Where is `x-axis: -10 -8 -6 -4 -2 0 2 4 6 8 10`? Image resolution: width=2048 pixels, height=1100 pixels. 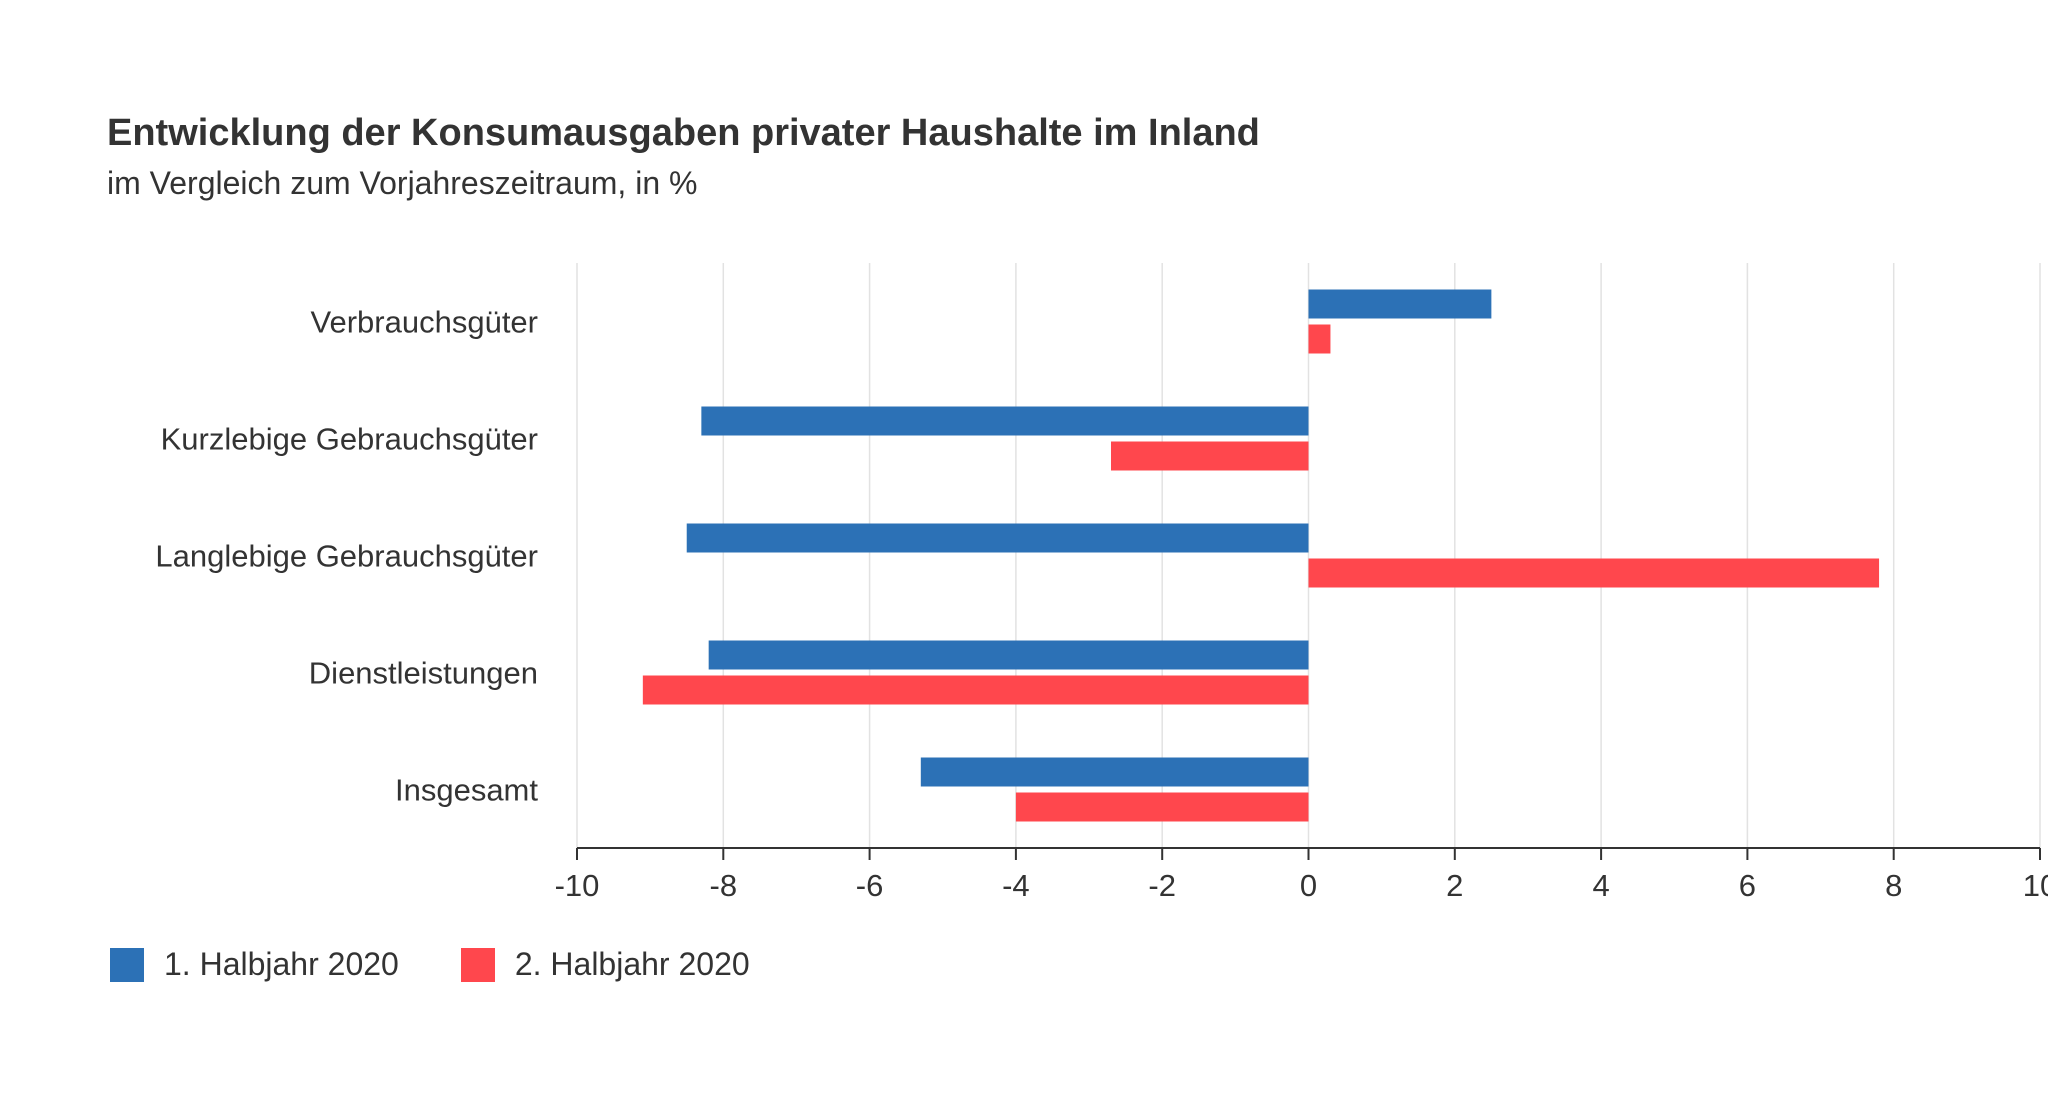
x-axis: -10 -8 -6 -4 -2 0 2 4 6 8 10 is located at coordinates (1301, 875).